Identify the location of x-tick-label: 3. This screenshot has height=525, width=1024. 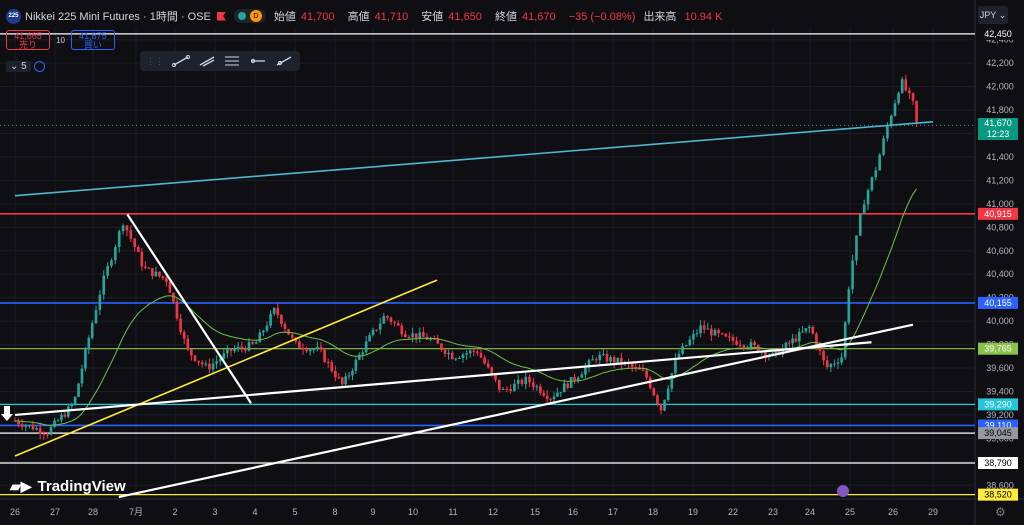
(214, 512).